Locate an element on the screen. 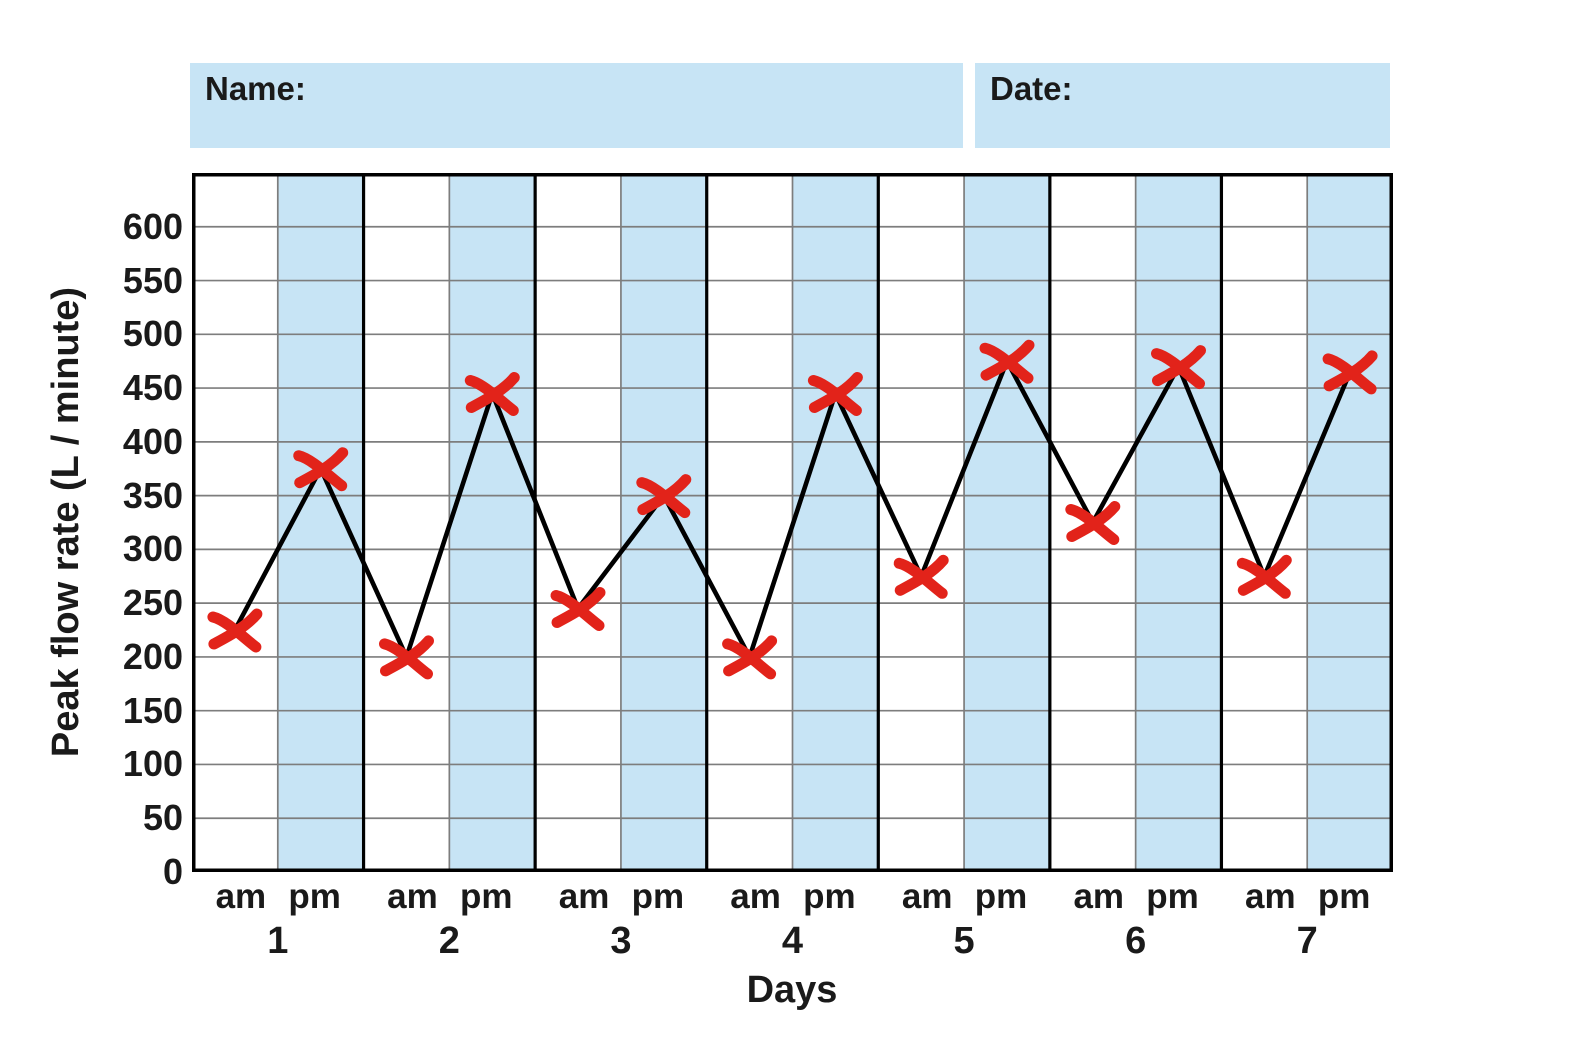 This screenshot has width=1584, height=1042. y-tick-label: 100 is located at coordinates (152, 764).